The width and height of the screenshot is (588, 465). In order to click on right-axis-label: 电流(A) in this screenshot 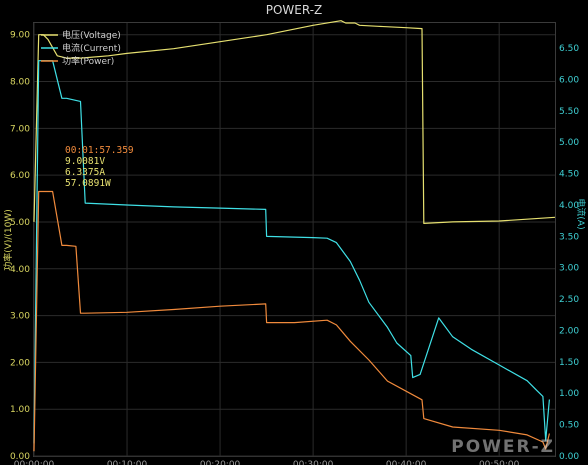, I will do `click(581, 213)`.